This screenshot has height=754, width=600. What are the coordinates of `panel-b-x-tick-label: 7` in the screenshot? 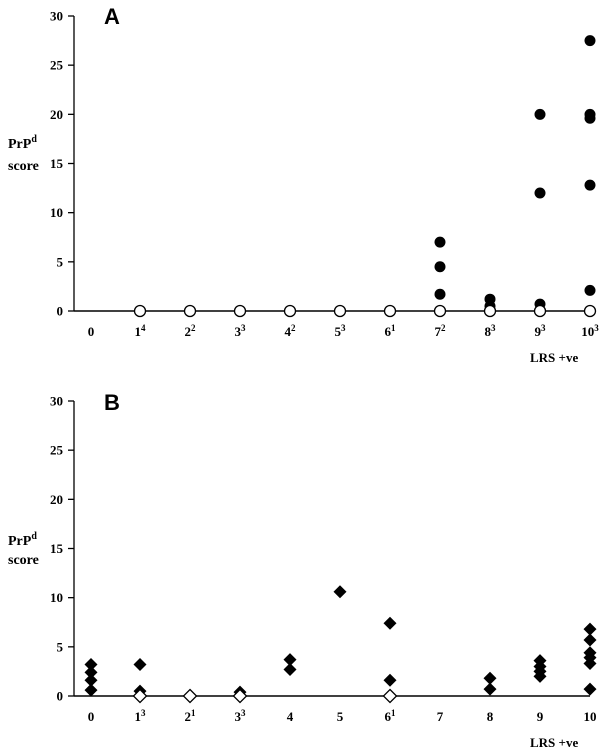 It's located at (440, 716).